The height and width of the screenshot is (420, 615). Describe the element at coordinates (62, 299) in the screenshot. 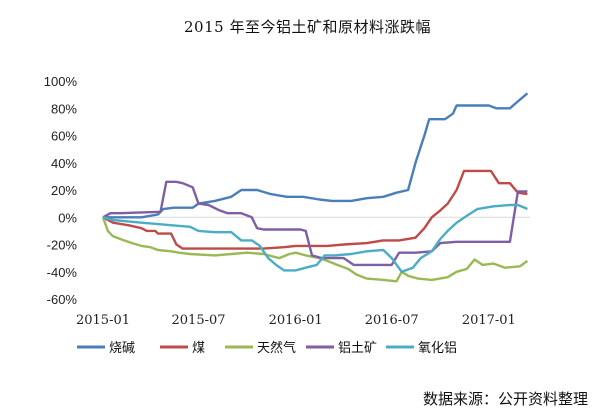

I see `y-tick-label: -60%` at that location.